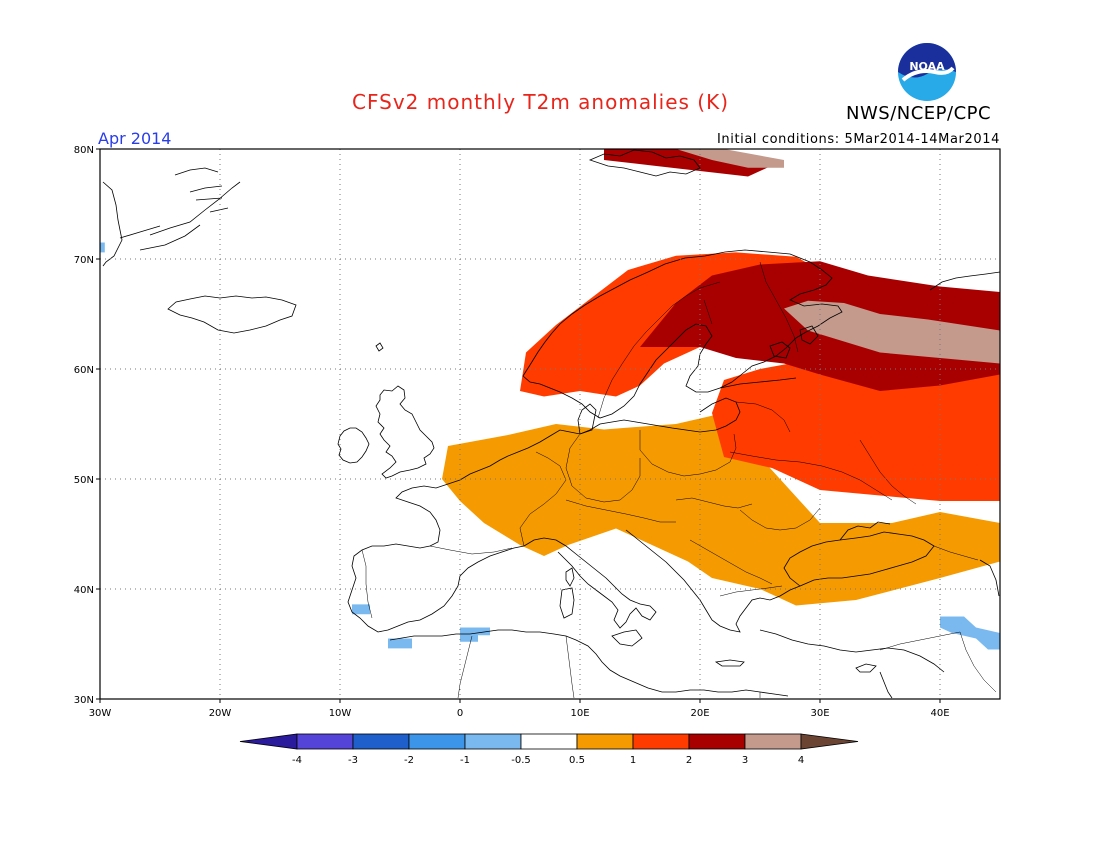 The width and height of the screenshot is (1100, 850). Describe the element at coordinates (84, 370) in the screenshot. I see `y-tick-label: 60N` at that location.